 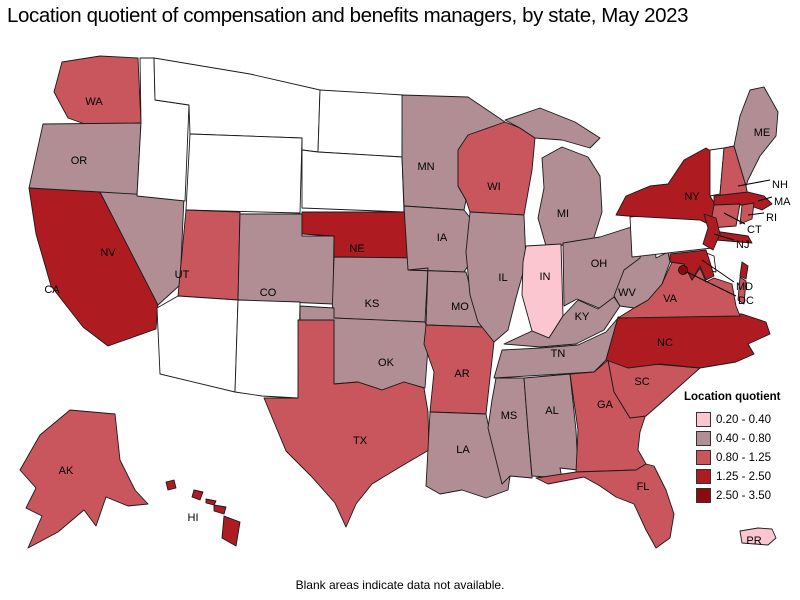 I want to click on legend-item-3: 1.25 - 2.50, so click(x=741, y=476).